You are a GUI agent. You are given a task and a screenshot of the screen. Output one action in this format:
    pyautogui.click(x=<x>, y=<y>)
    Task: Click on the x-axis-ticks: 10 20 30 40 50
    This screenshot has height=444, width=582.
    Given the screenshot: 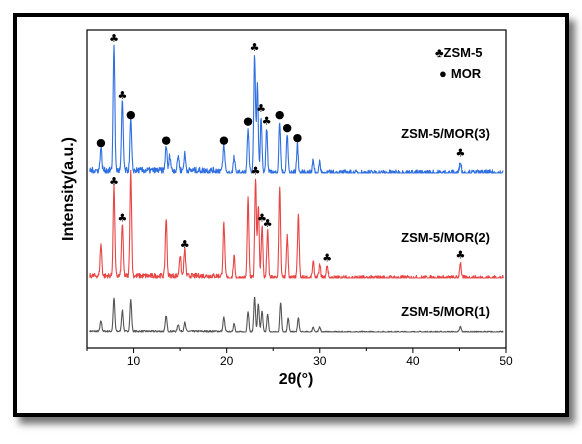 What is the action you would take?
    pyautogui.click(x=299, y=358)
    